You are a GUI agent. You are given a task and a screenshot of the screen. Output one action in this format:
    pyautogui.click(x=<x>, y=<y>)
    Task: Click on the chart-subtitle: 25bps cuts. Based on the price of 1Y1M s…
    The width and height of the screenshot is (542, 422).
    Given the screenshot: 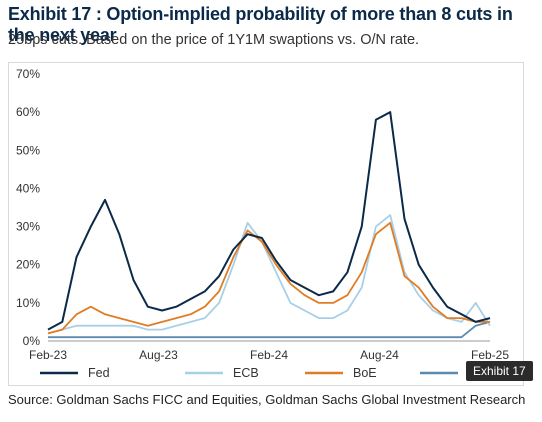 What is the action you would take?
    pyautogui.click(x=214, y=40)
    